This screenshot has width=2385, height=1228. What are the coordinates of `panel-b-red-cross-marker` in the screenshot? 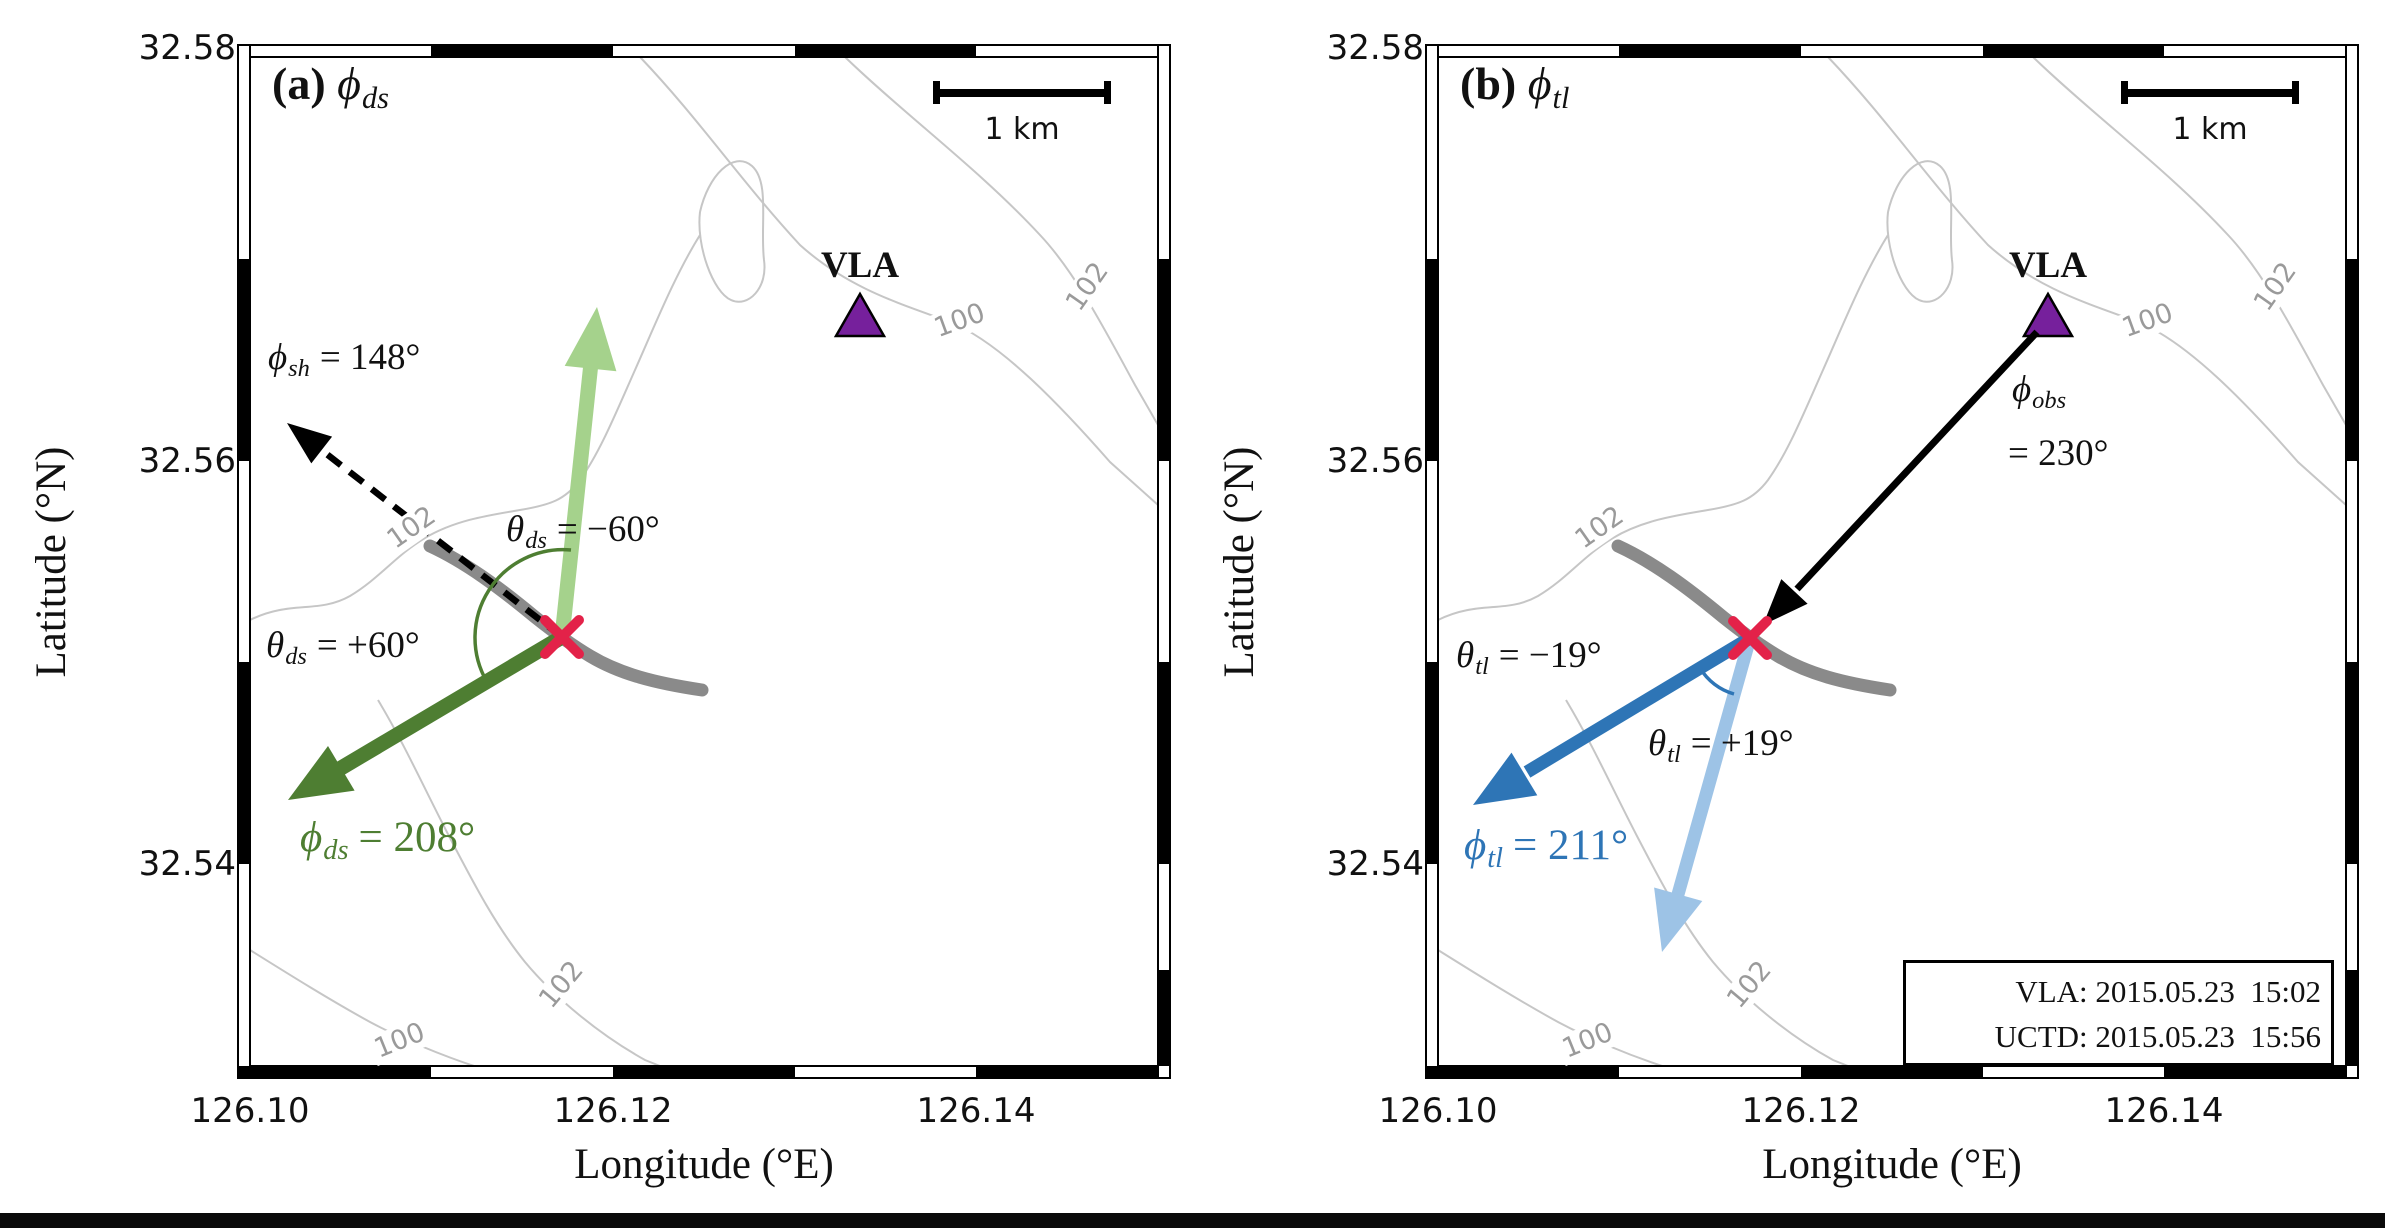 It's located at (1750, 638).